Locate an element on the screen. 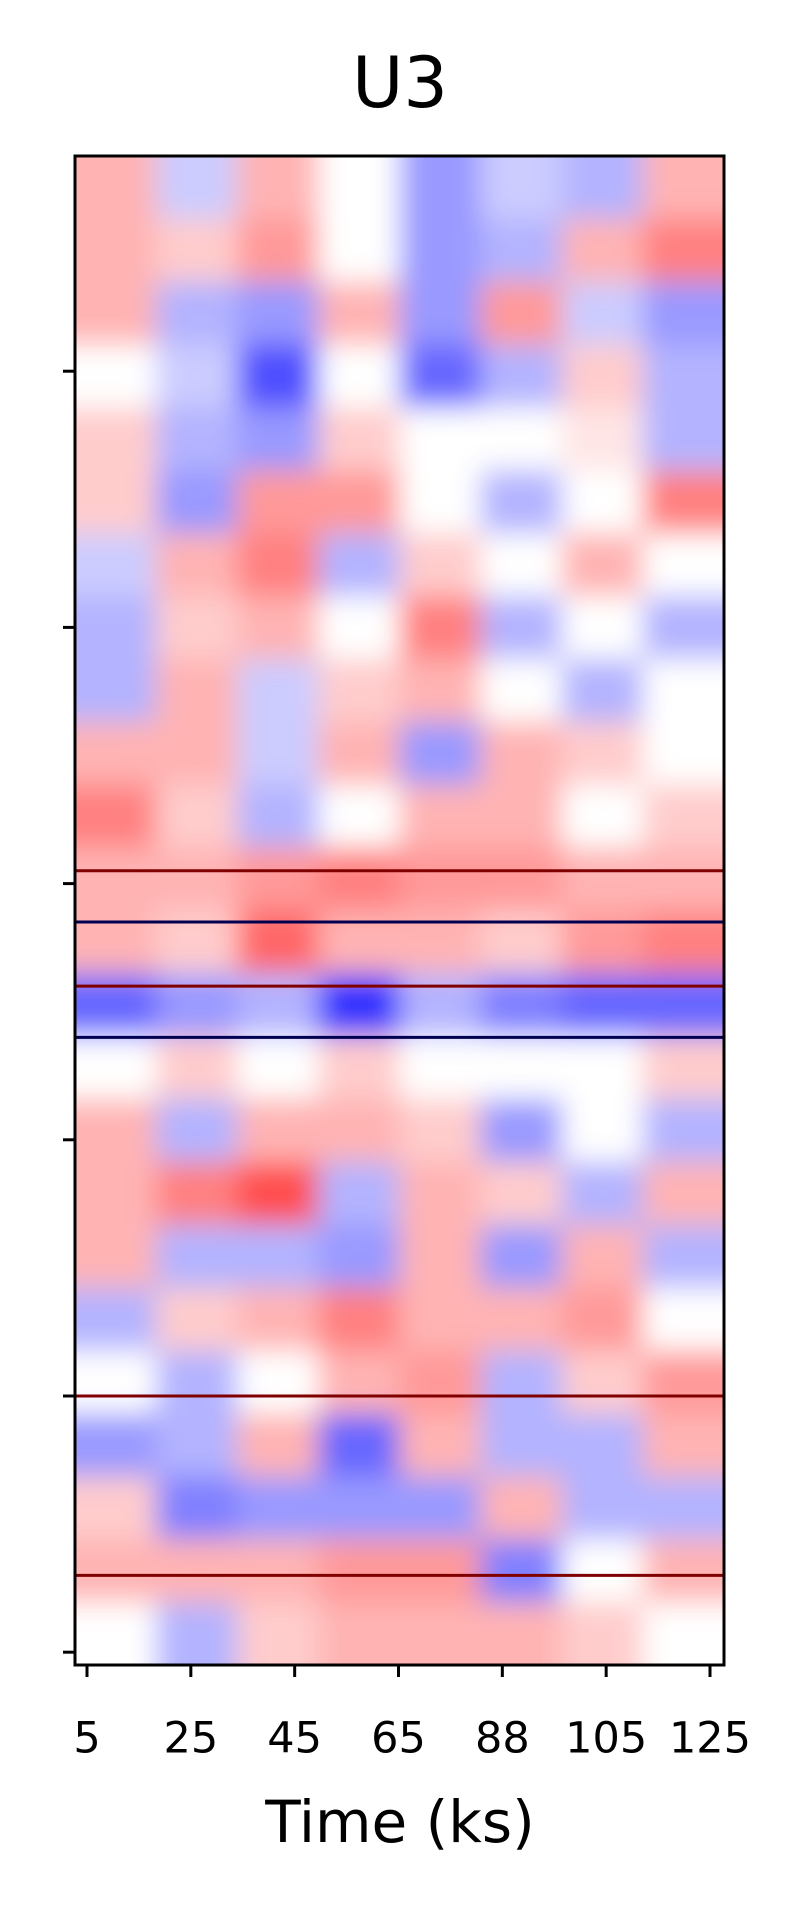  x-tick-label: 25 is located at coordinates (190, 1739).